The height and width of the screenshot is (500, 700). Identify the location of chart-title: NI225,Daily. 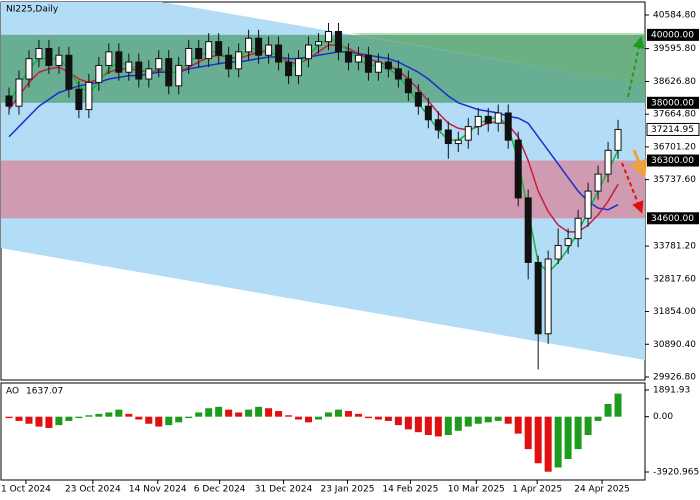
(32, 10).